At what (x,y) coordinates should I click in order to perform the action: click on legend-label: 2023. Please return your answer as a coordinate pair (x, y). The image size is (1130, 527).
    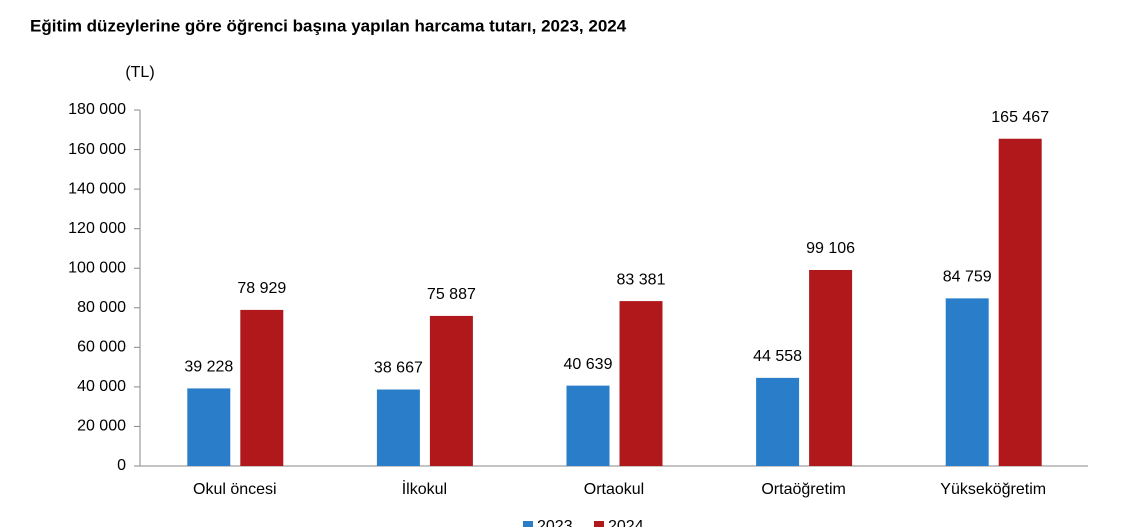
    Looking at the image, I should click on (555, 522).